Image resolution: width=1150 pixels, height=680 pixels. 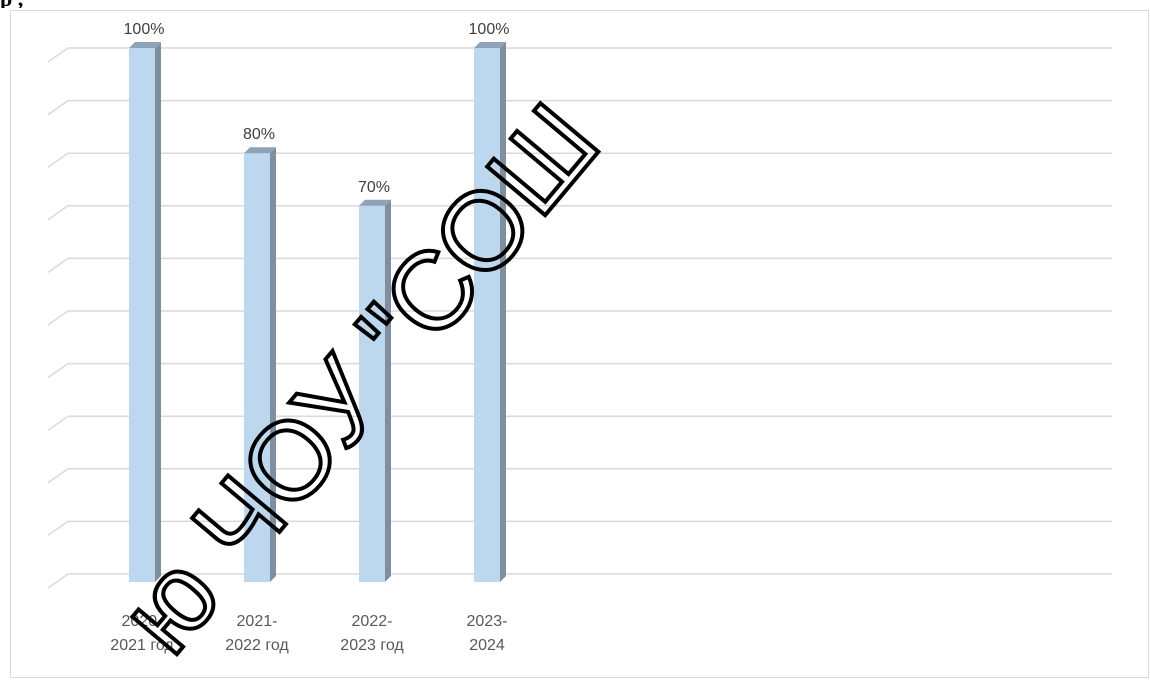 What do you see at coordinates (374, 187) in the screenshot?
I see `data-label-2: 70%` at bounding box center [374, 187].